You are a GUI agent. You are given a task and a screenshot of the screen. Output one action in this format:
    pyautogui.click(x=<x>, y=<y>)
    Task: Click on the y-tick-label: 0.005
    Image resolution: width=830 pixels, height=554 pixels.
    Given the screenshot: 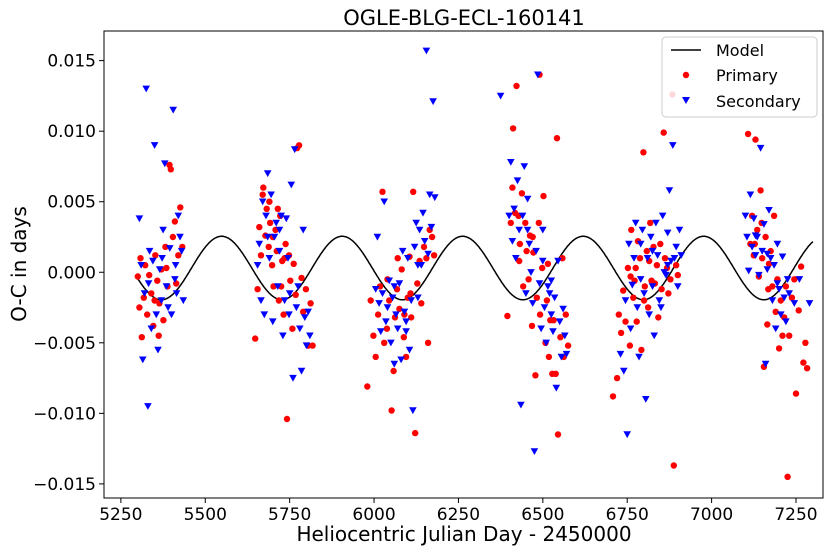 What is the action you would take?
    pyautogui.click(x=71, y=203)
    